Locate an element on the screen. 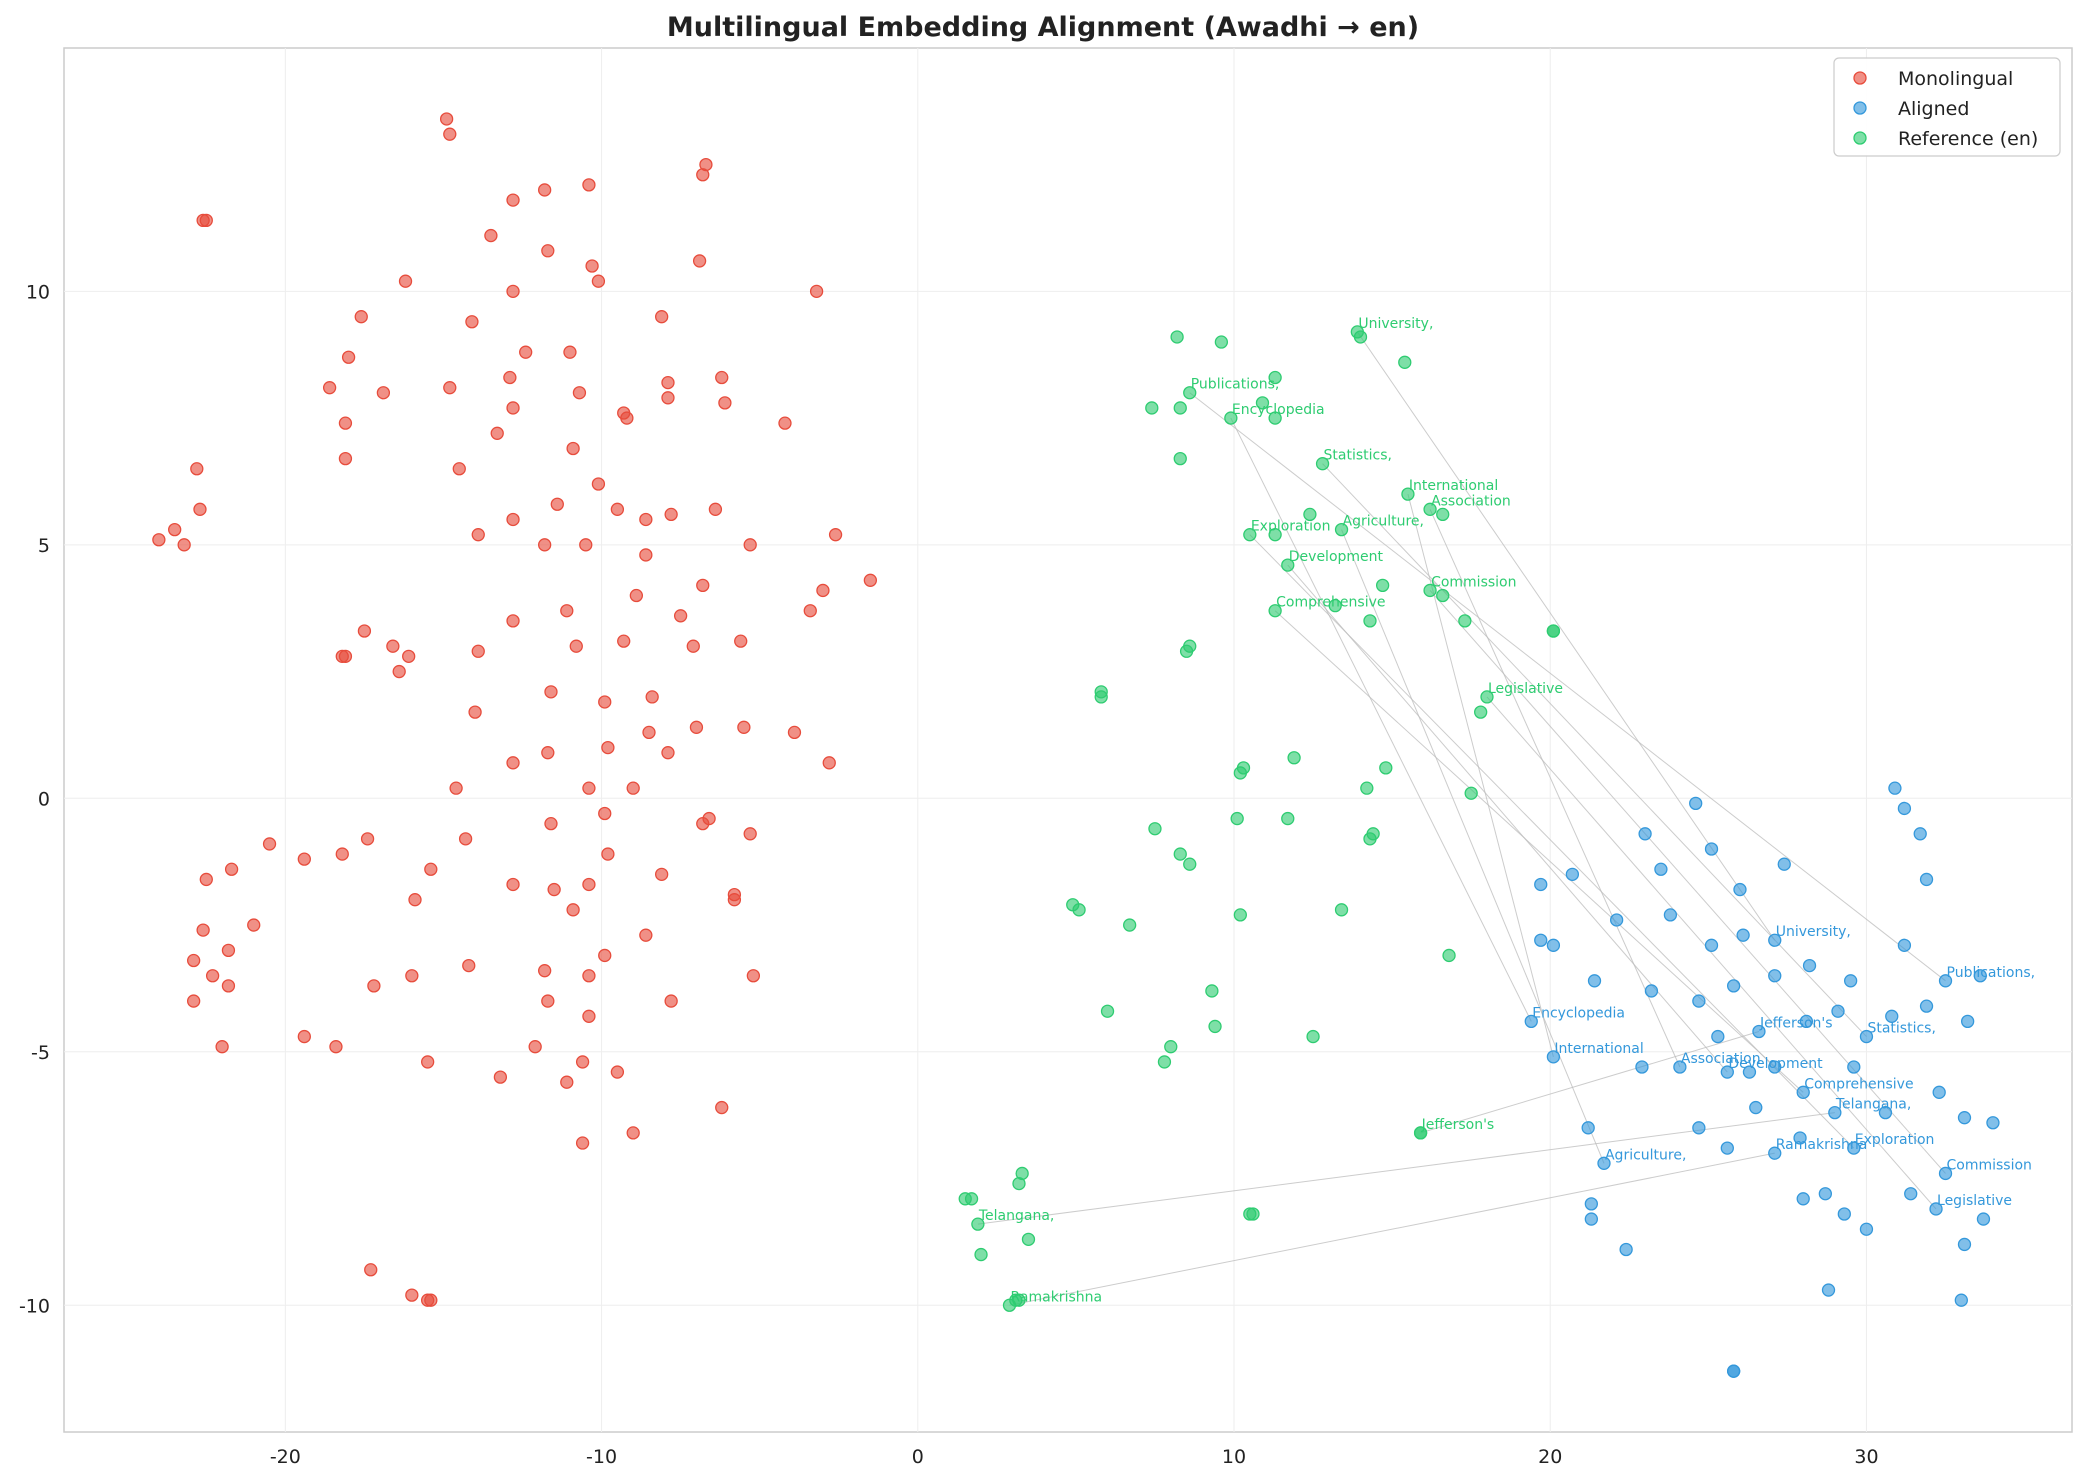  legend-label: Aligned is located at coordinates (1933, 109).